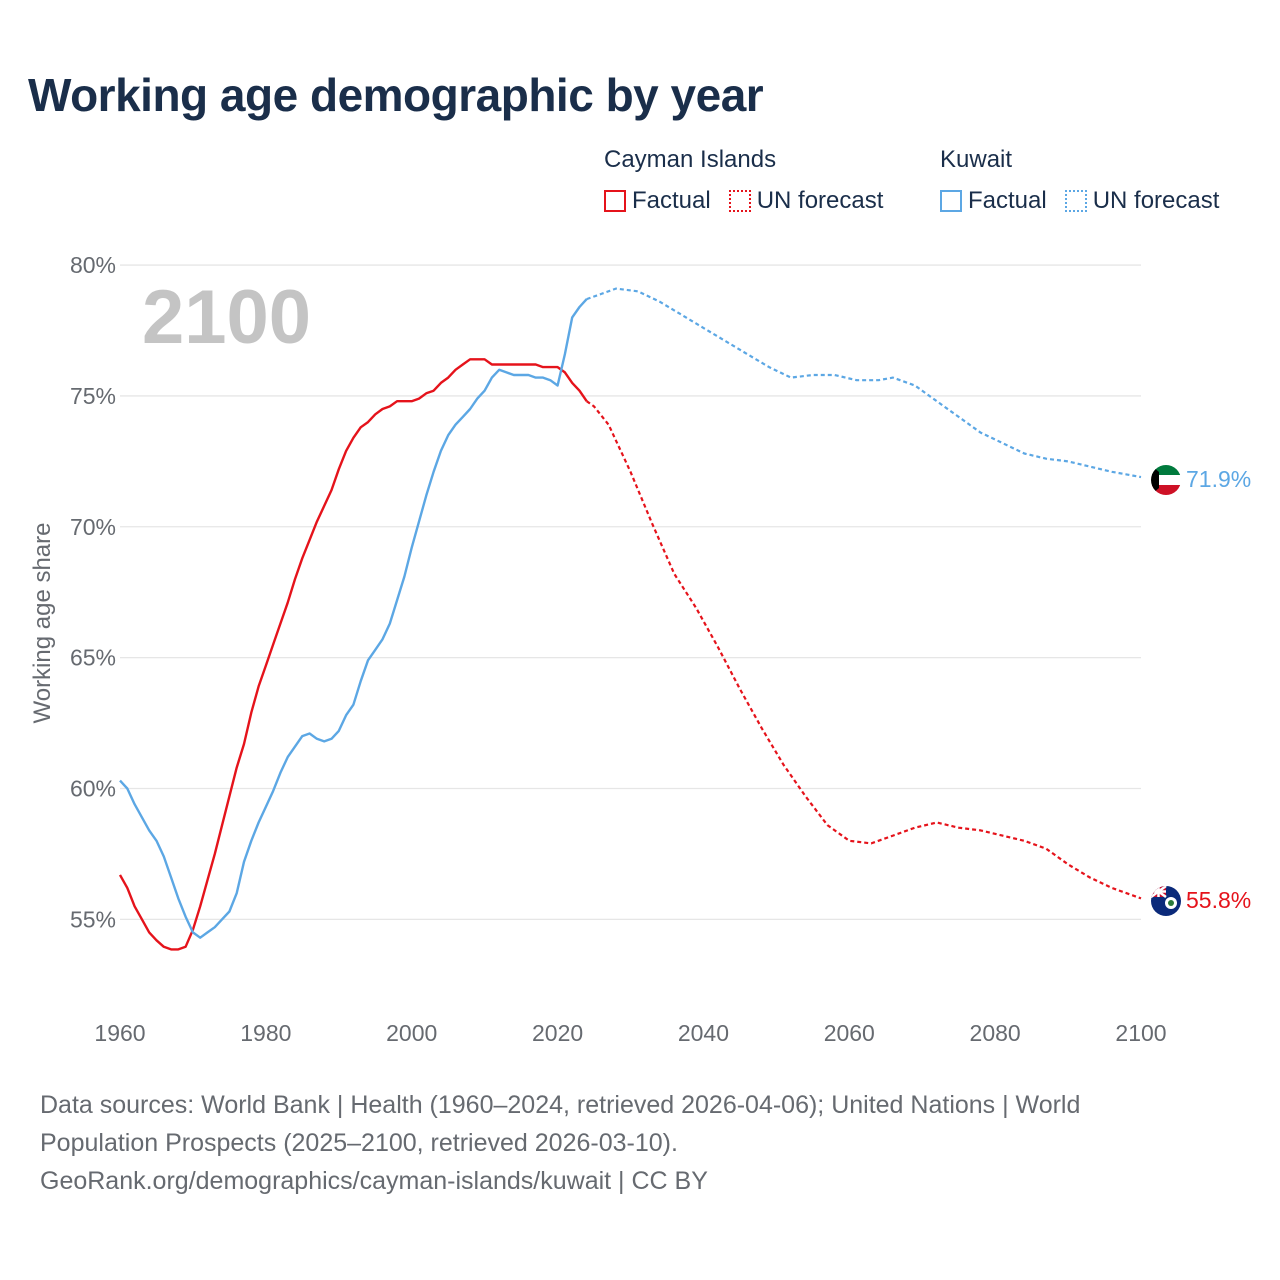  What do you see at coordinates (119, 1033) in the screenshot?
I see `x-tick-label: 1960` at bounding box center [119, 1033].